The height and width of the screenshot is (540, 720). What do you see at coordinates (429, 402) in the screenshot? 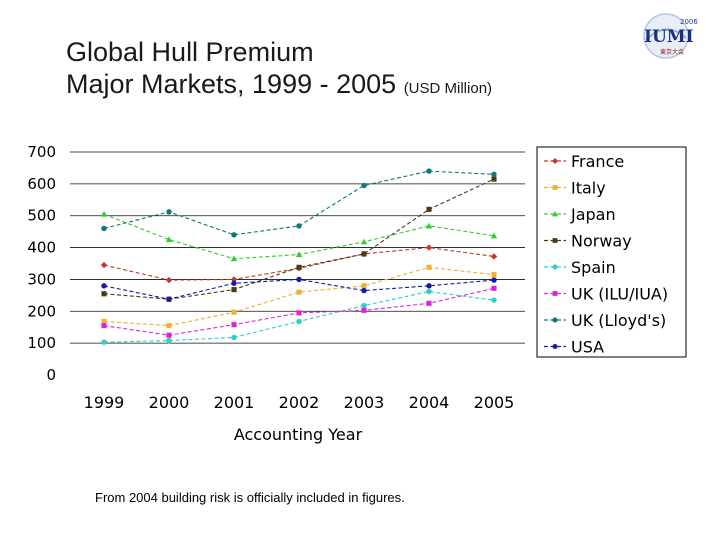
I see `x-tick-label: 2004` at bounding box center [429, 402].